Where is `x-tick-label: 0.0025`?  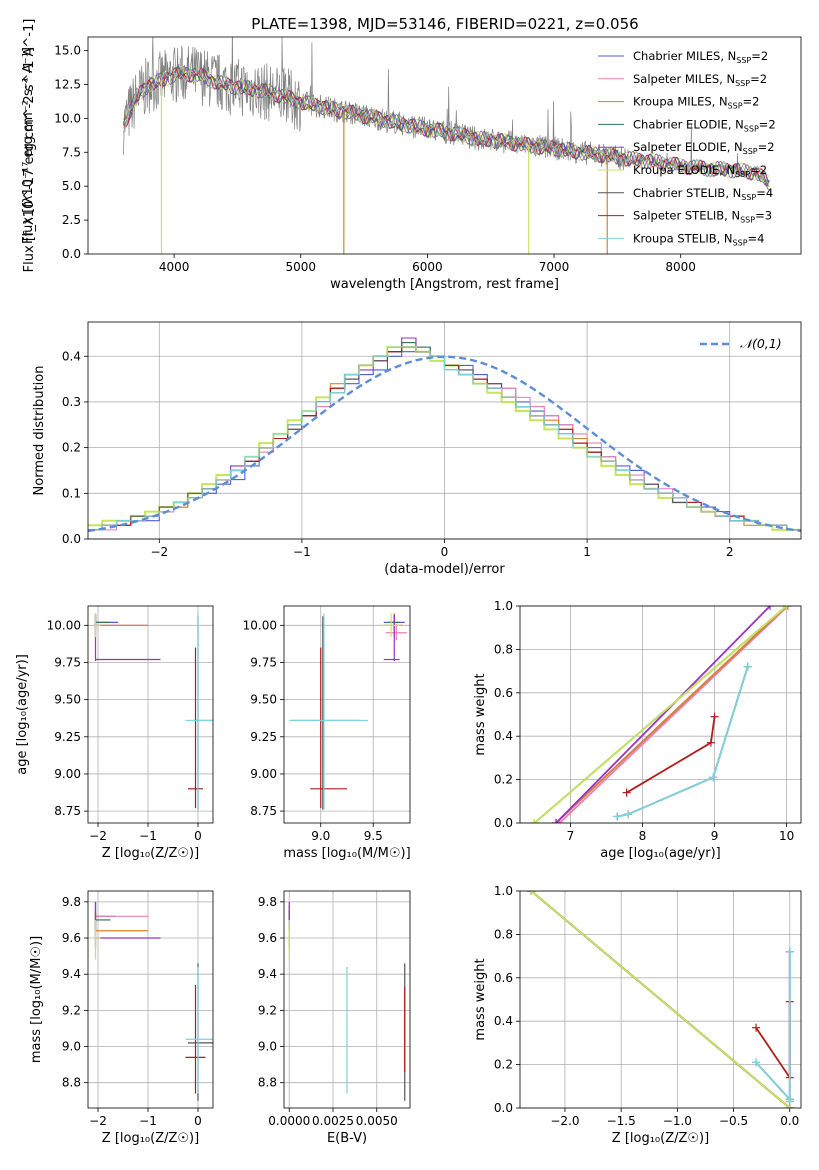
x-tick-label: 0.0025 is located at coordinates (333, 1121).